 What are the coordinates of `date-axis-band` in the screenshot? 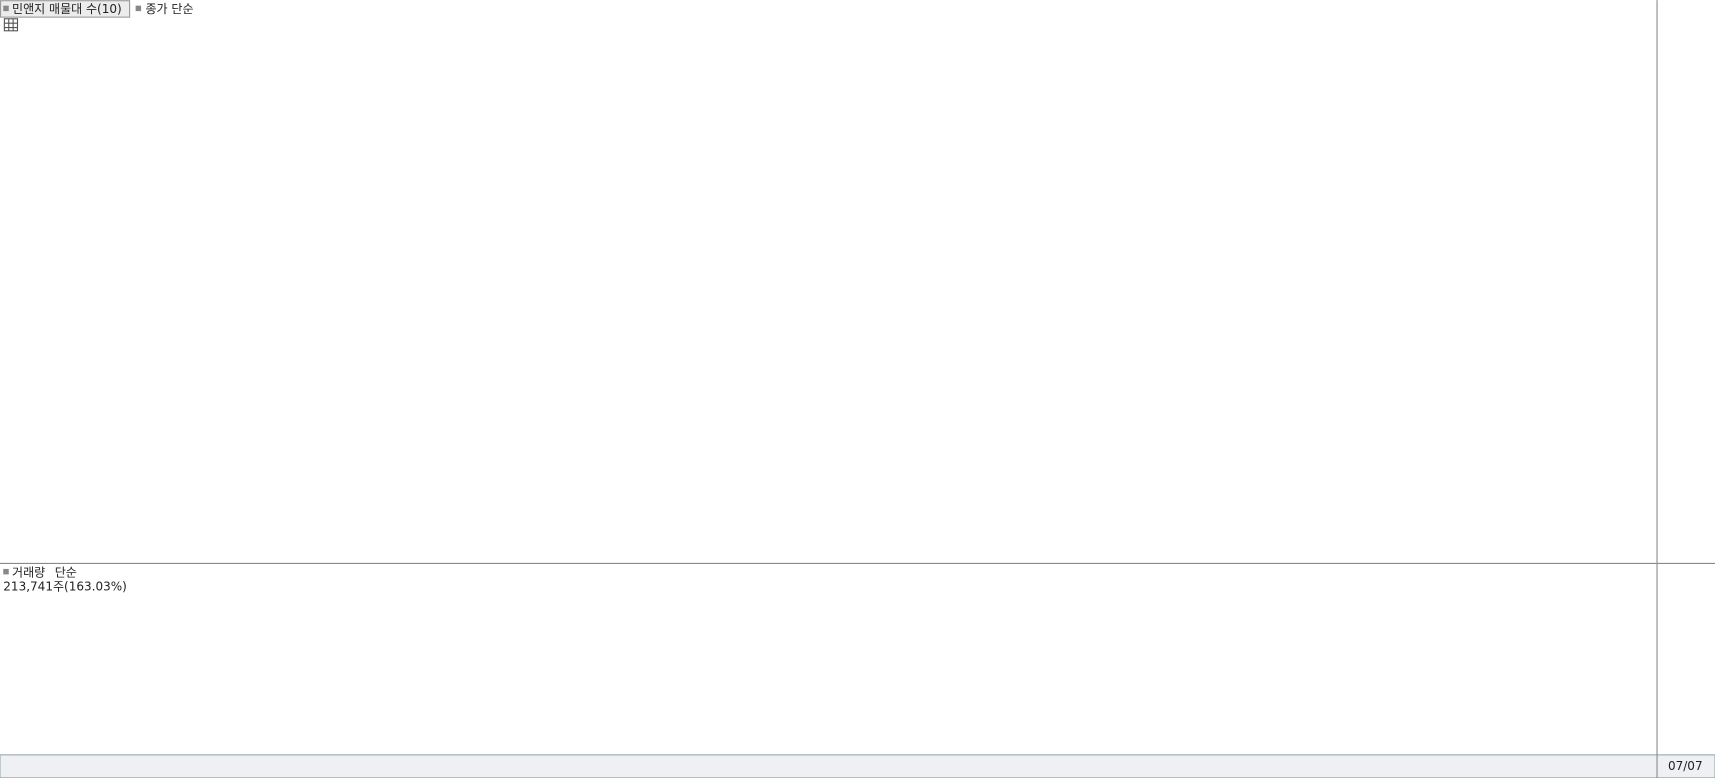 It's located at (857, 766).